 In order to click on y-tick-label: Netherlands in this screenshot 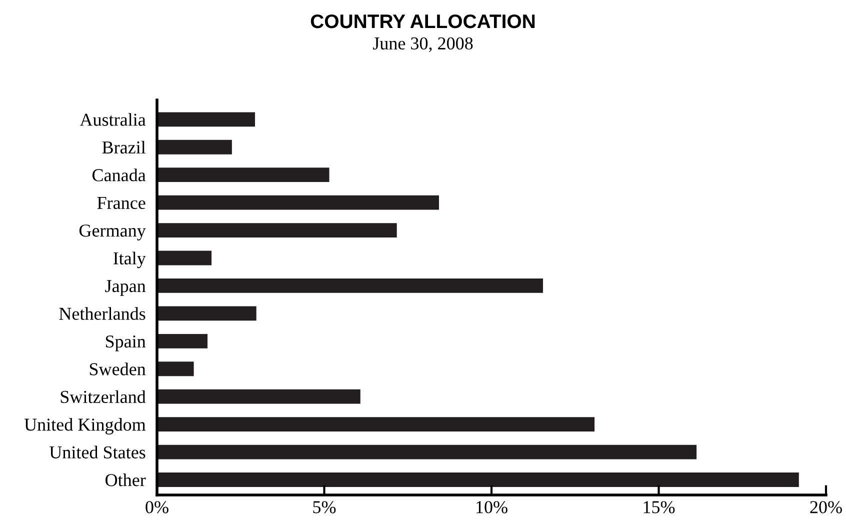, I will do `click(102, 313)`.